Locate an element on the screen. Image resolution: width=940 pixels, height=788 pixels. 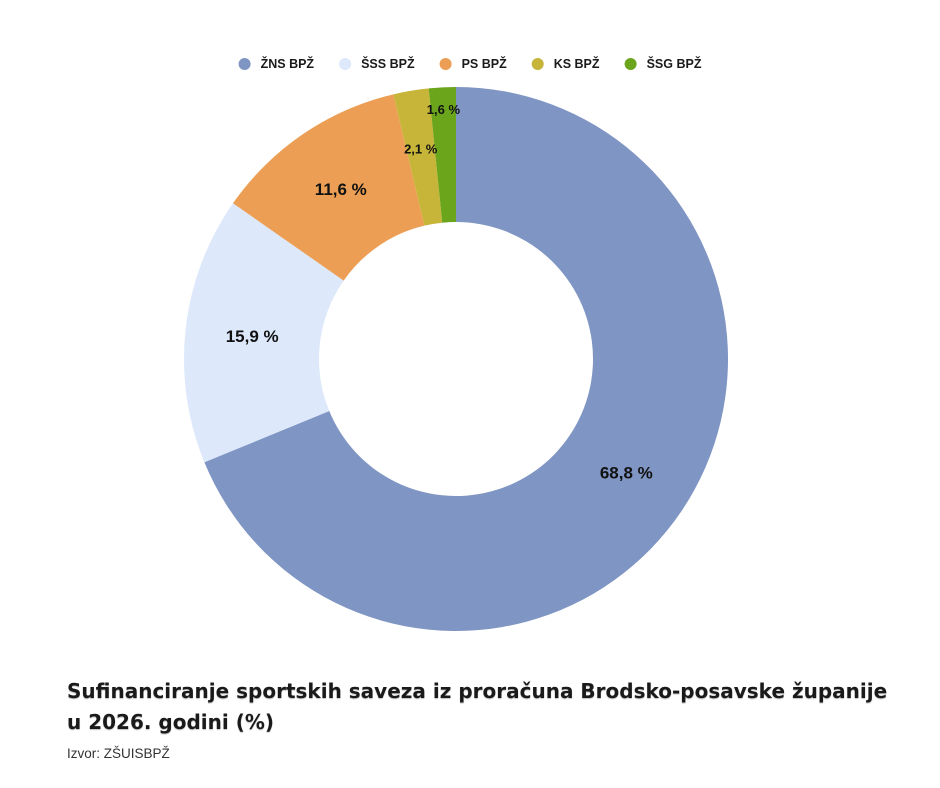
slice-ps-bpz is located at coordinates (328, 187).